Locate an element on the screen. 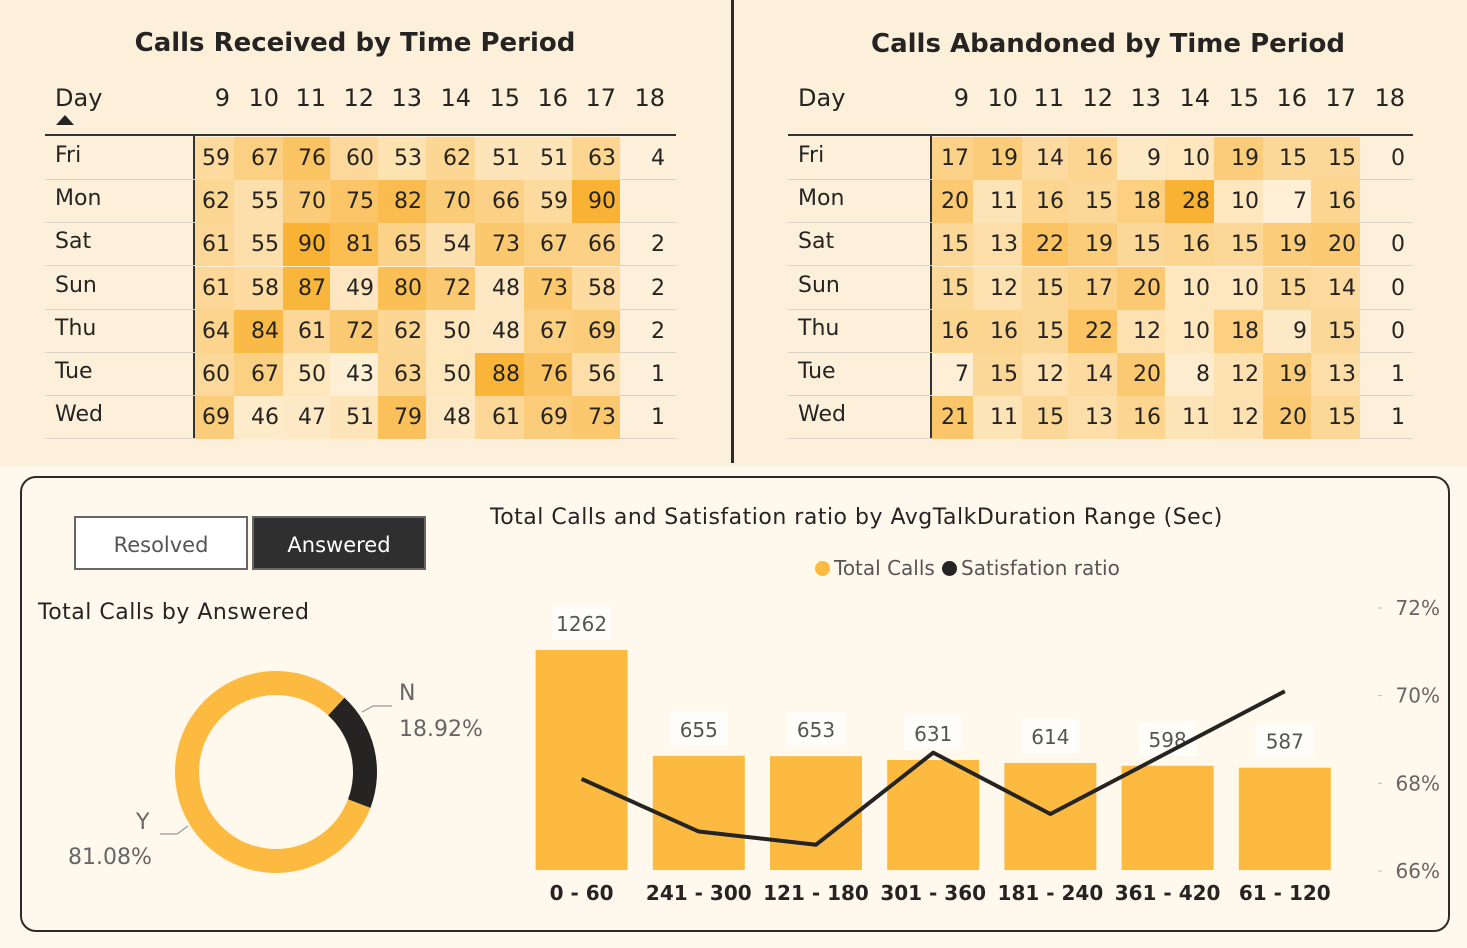 The width and height of the screenshot is (1467, 948). received-hour-header: 17 is located at coordinates (600, 98).